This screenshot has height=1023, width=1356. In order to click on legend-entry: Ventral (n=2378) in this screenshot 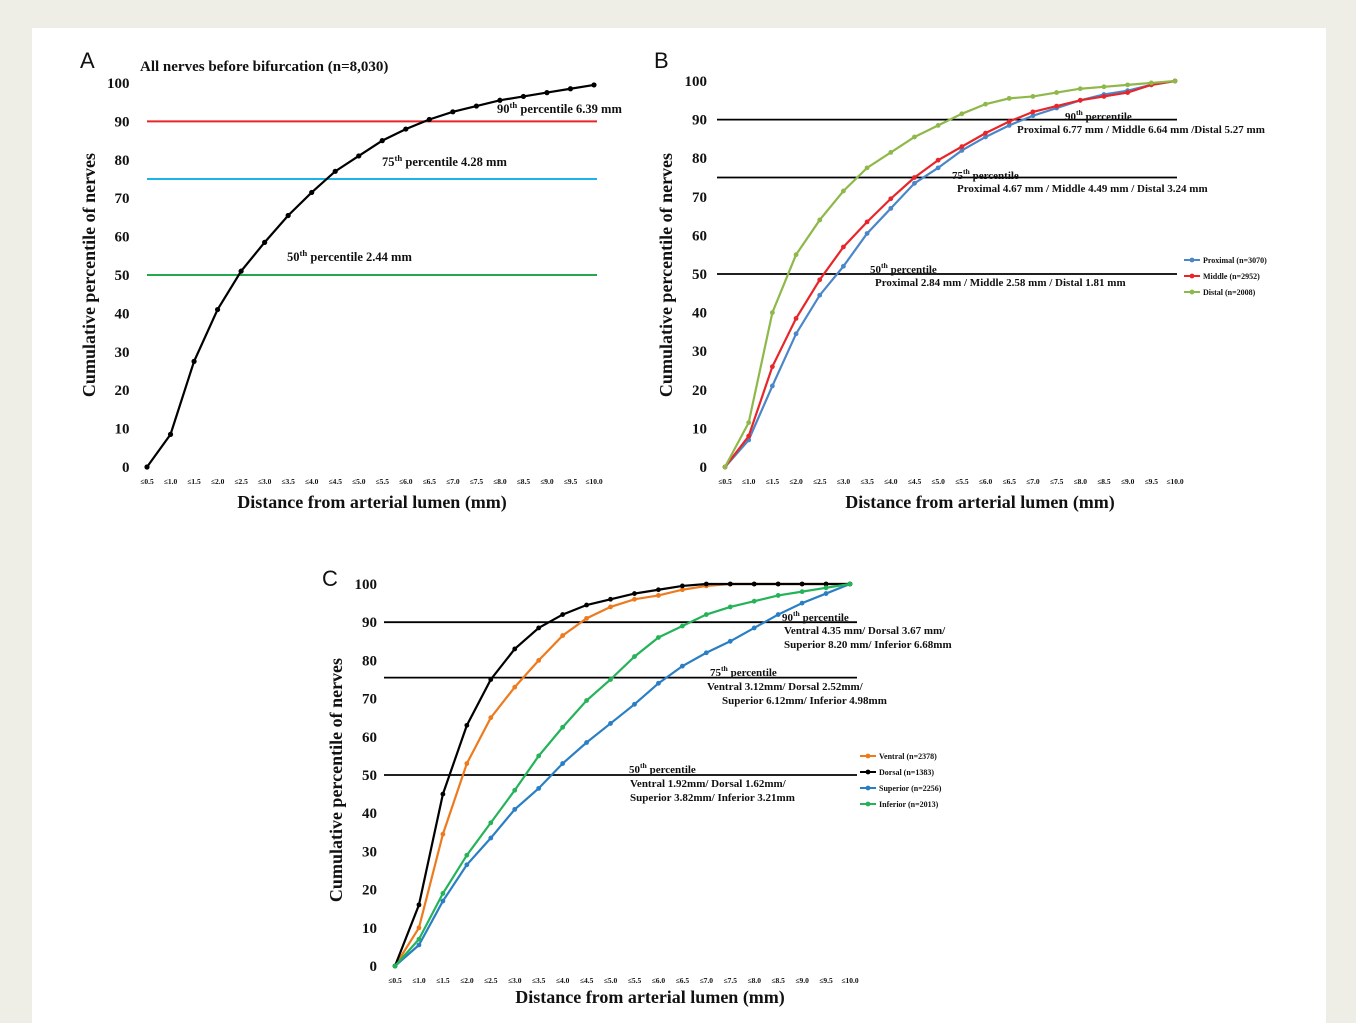, I will do `click(908, 756)`.